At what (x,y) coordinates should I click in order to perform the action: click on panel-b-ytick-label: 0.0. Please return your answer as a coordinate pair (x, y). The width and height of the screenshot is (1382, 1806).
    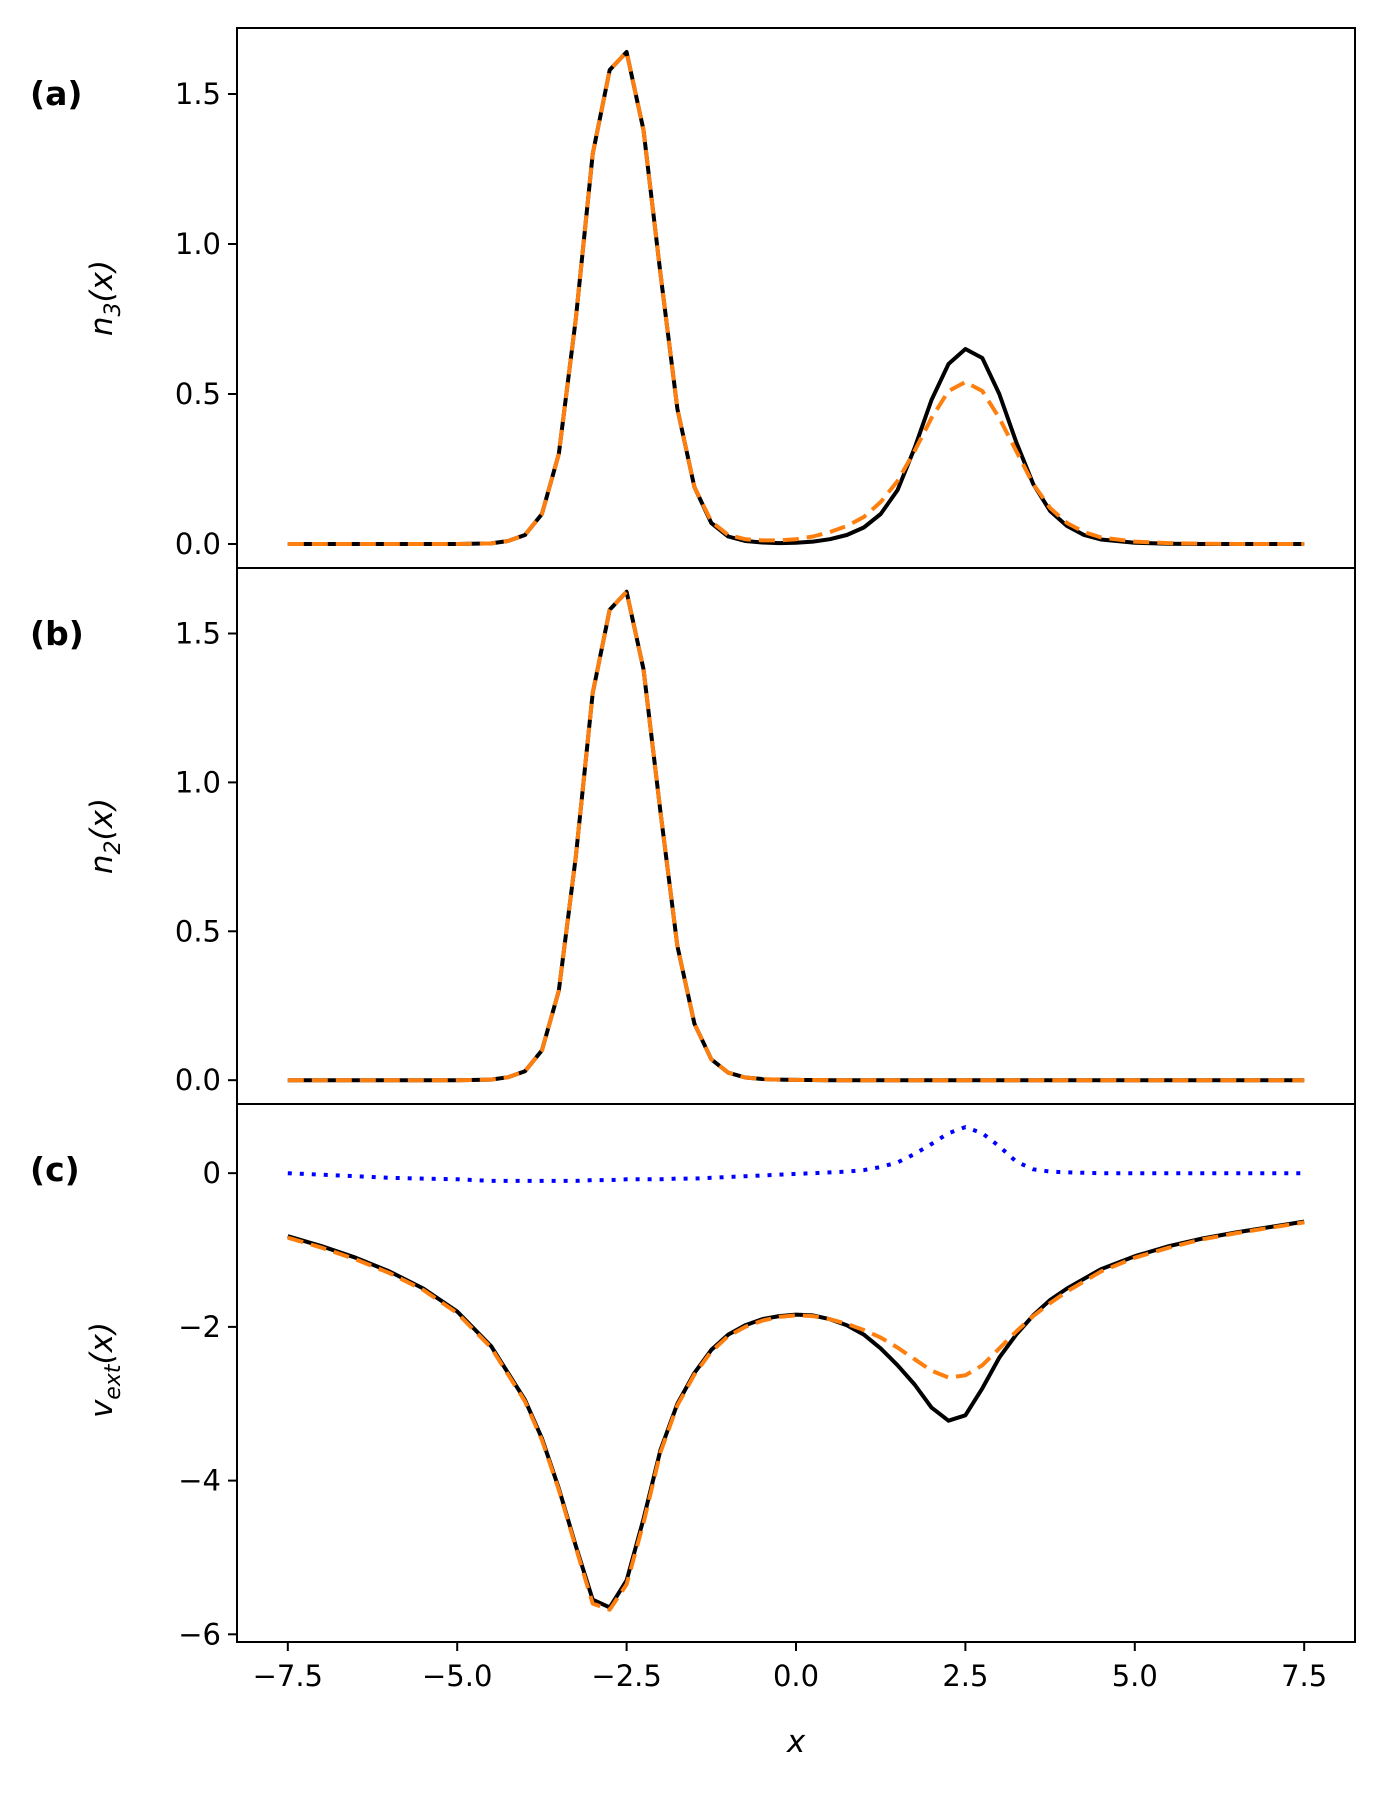
    Looking at the image, I should click on (198, 1080).